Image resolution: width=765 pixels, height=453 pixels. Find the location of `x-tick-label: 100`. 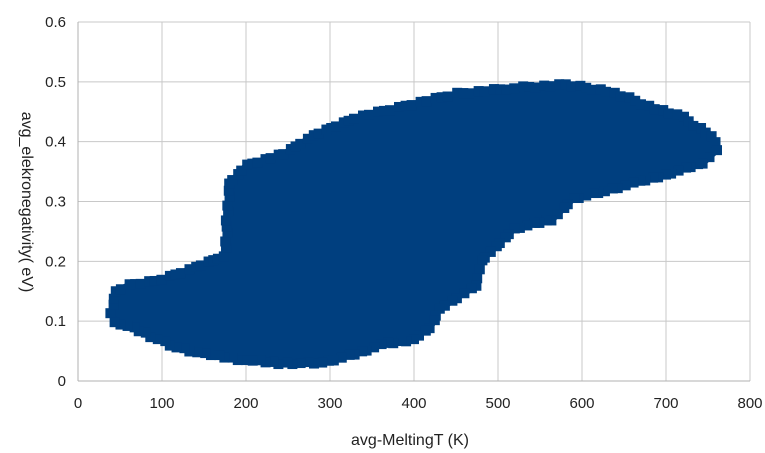

x-tick-label: 100 is located at coordinates (161, 403).